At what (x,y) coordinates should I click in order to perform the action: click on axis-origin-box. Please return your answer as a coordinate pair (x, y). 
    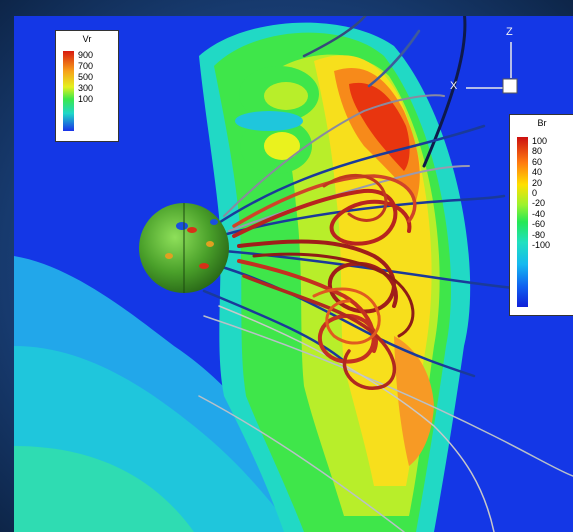
    Looking at the image, I should click on (510, 86).